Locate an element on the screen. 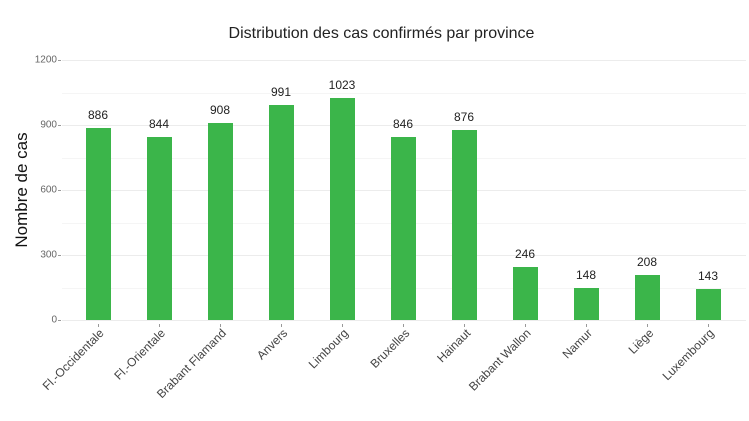  x-tick-label: Fl.-Occidentale is located at coordinates (73, 360).